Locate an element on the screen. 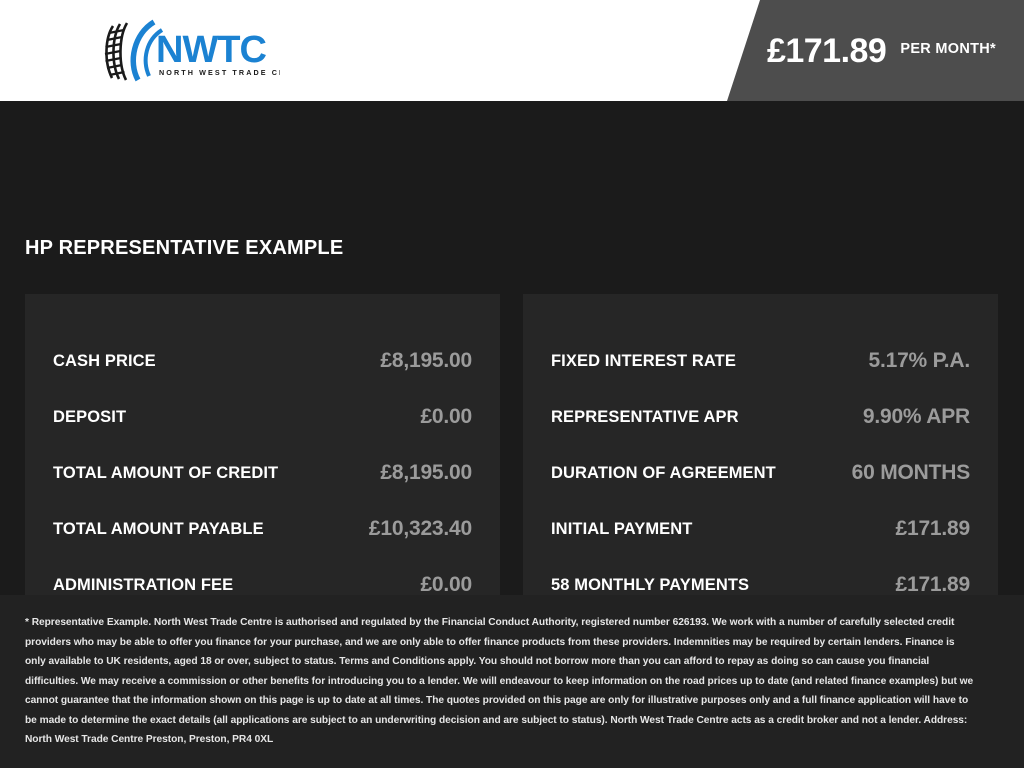 The height and width of the screenshot is (768, 1024). finance-row-label: FIXED INTEREST RATE is located at coordinates (643, 360).